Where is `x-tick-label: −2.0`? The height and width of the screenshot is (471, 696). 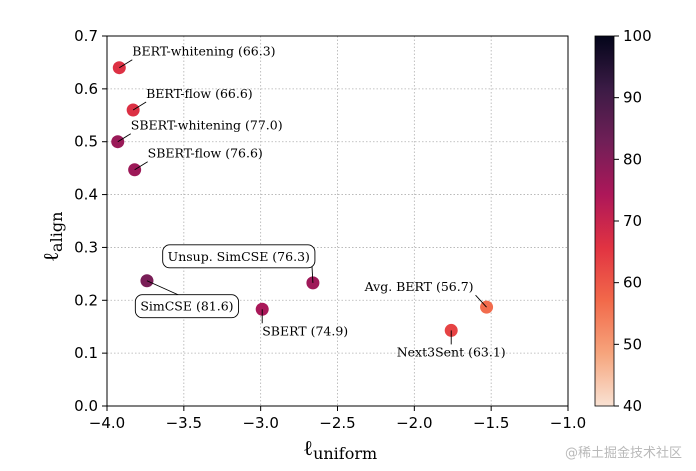
x-tick-label: −2.0 is located at coordinates (414, 423).